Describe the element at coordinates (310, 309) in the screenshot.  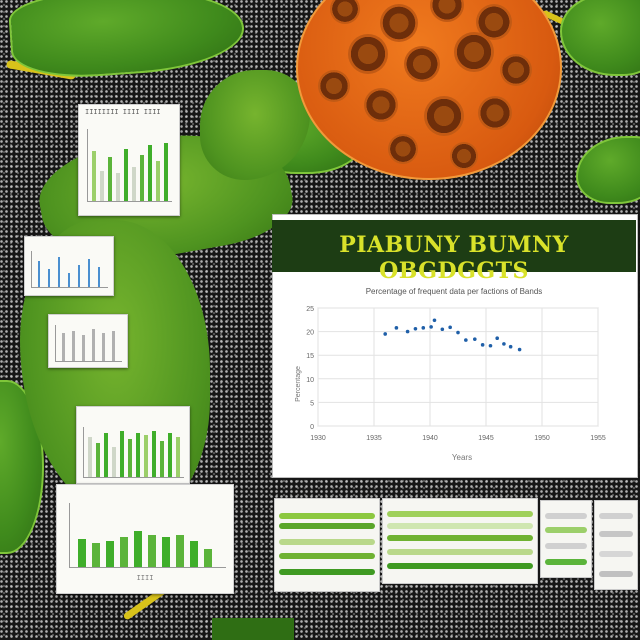
I see `y-tick-label: 25` at that location.